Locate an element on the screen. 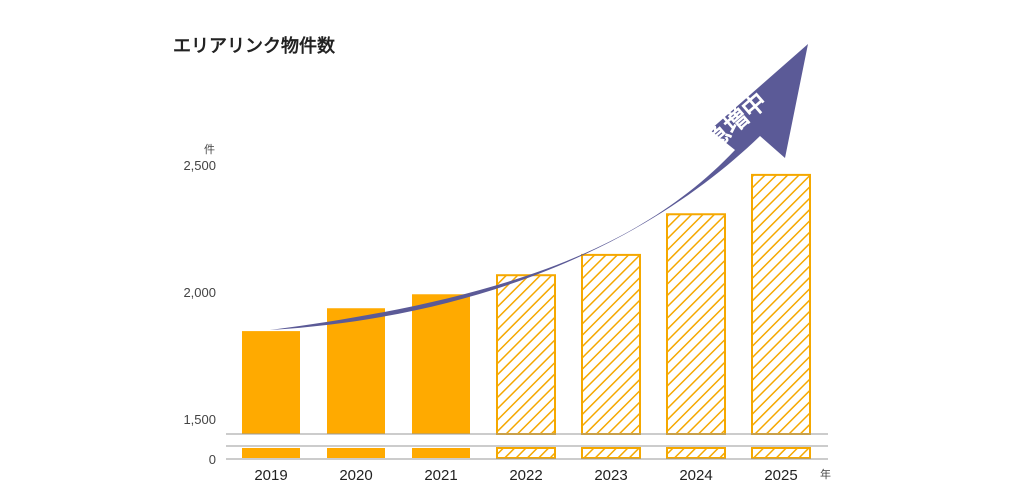 This screenshot has height=502, width=1024. bar-base-2020 is located at coordinates (356, 453).